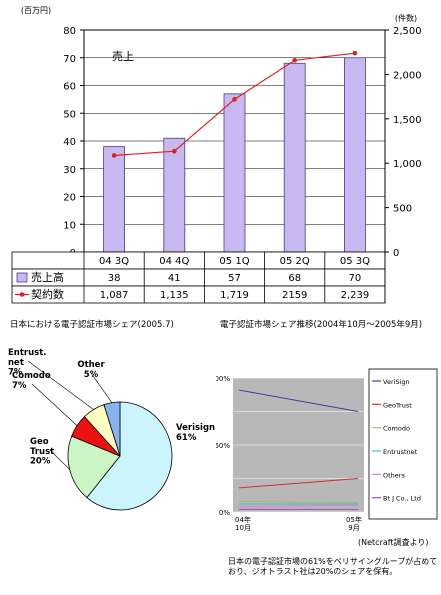  I want to click on contracts-data-label: 2159, so click(294, 295).